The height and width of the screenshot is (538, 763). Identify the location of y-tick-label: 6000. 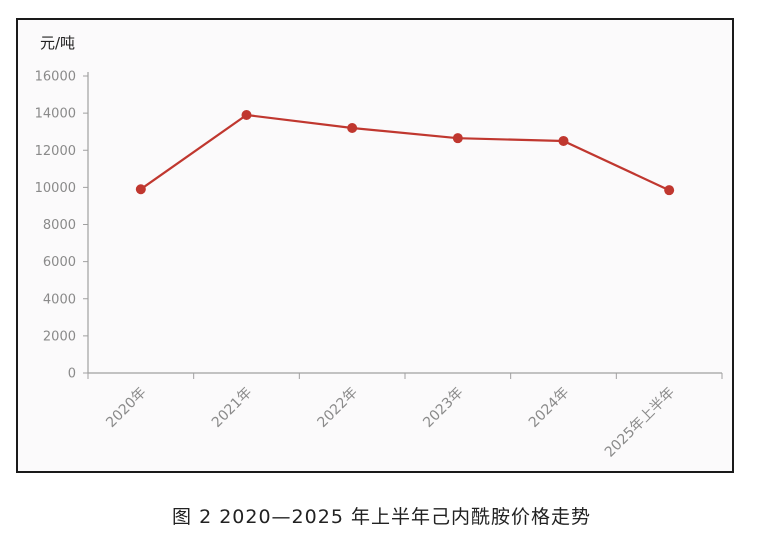
(59, 262).